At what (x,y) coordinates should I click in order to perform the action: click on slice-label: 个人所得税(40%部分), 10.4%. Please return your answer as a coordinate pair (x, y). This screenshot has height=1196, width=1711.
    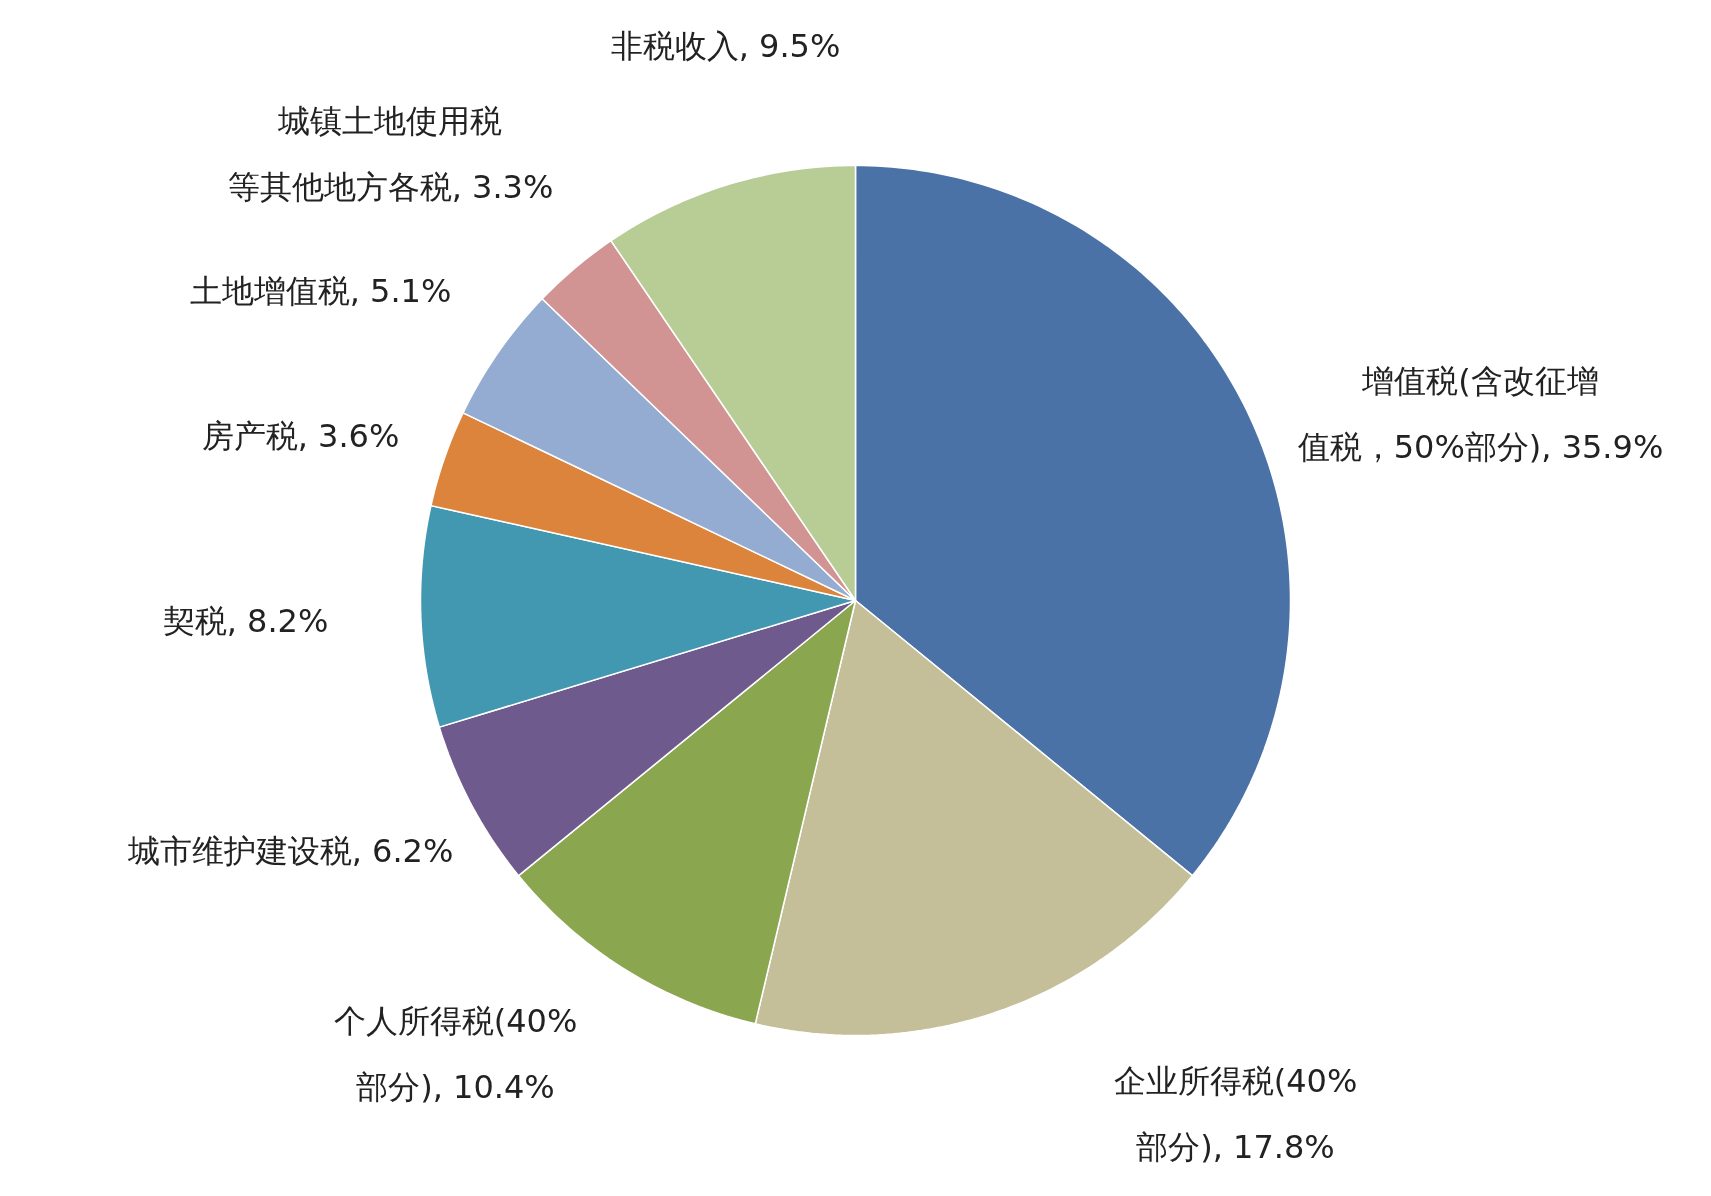
    Looking at the image, I should click on (455, 1053).